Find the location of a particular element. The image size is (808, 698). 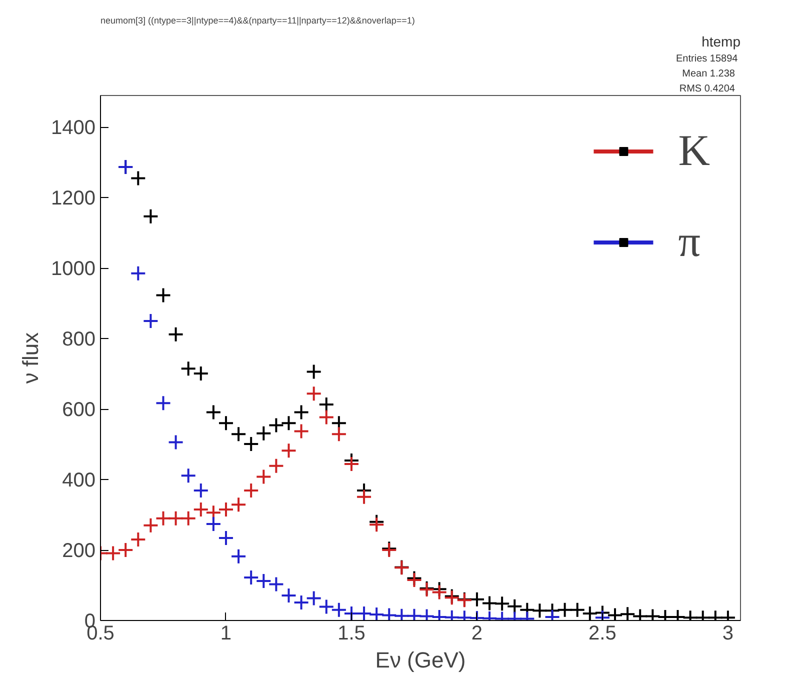

y-tick-label: 1200 is located at coordinates (73, 199).